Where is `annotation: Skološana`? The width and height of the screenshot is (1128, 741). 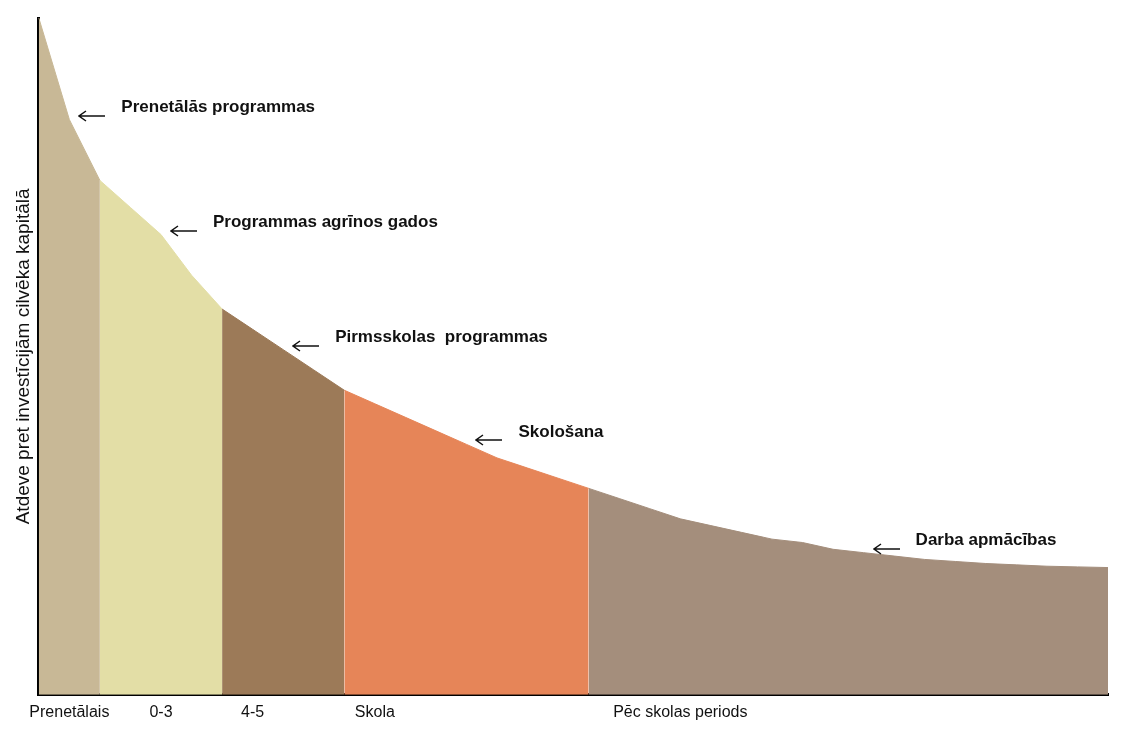 annotation: Skološana is located at coordinates (561, 432).